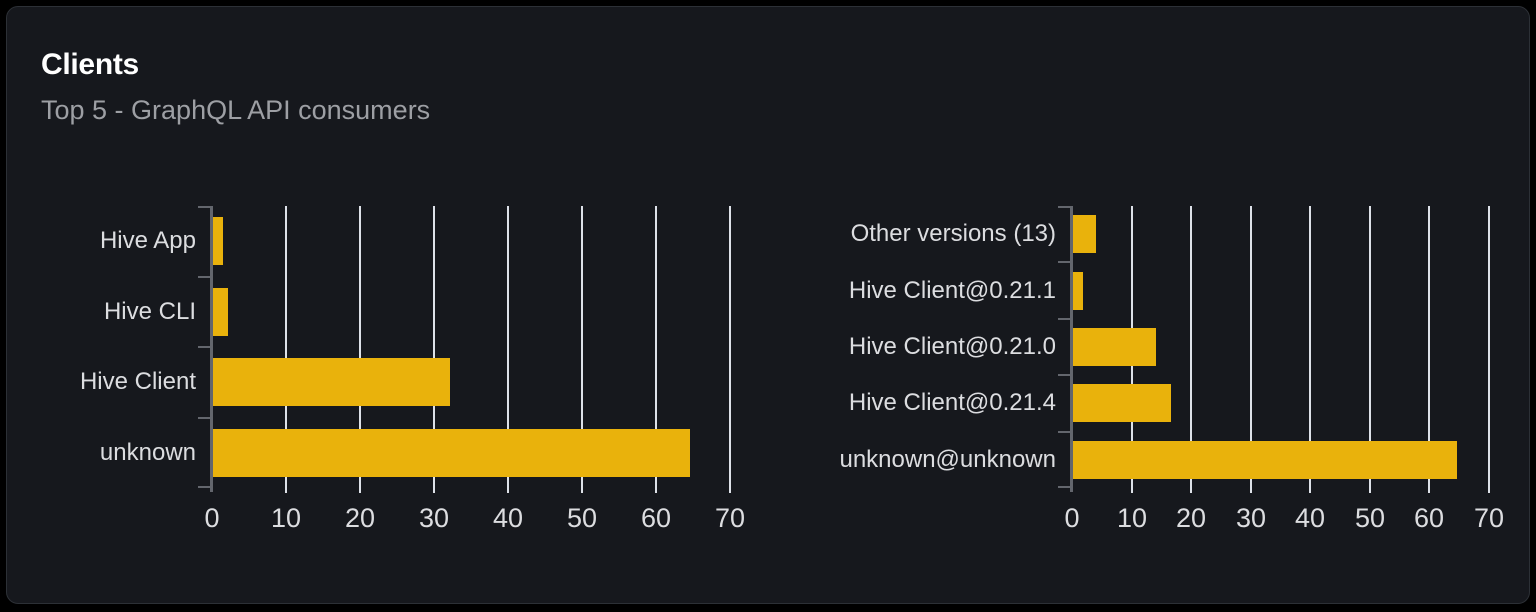 This screenshot has height=612, width=1536. I want to click on panel-subtitle: Top 5 - GraphQL API consumers, so click(236, 110).